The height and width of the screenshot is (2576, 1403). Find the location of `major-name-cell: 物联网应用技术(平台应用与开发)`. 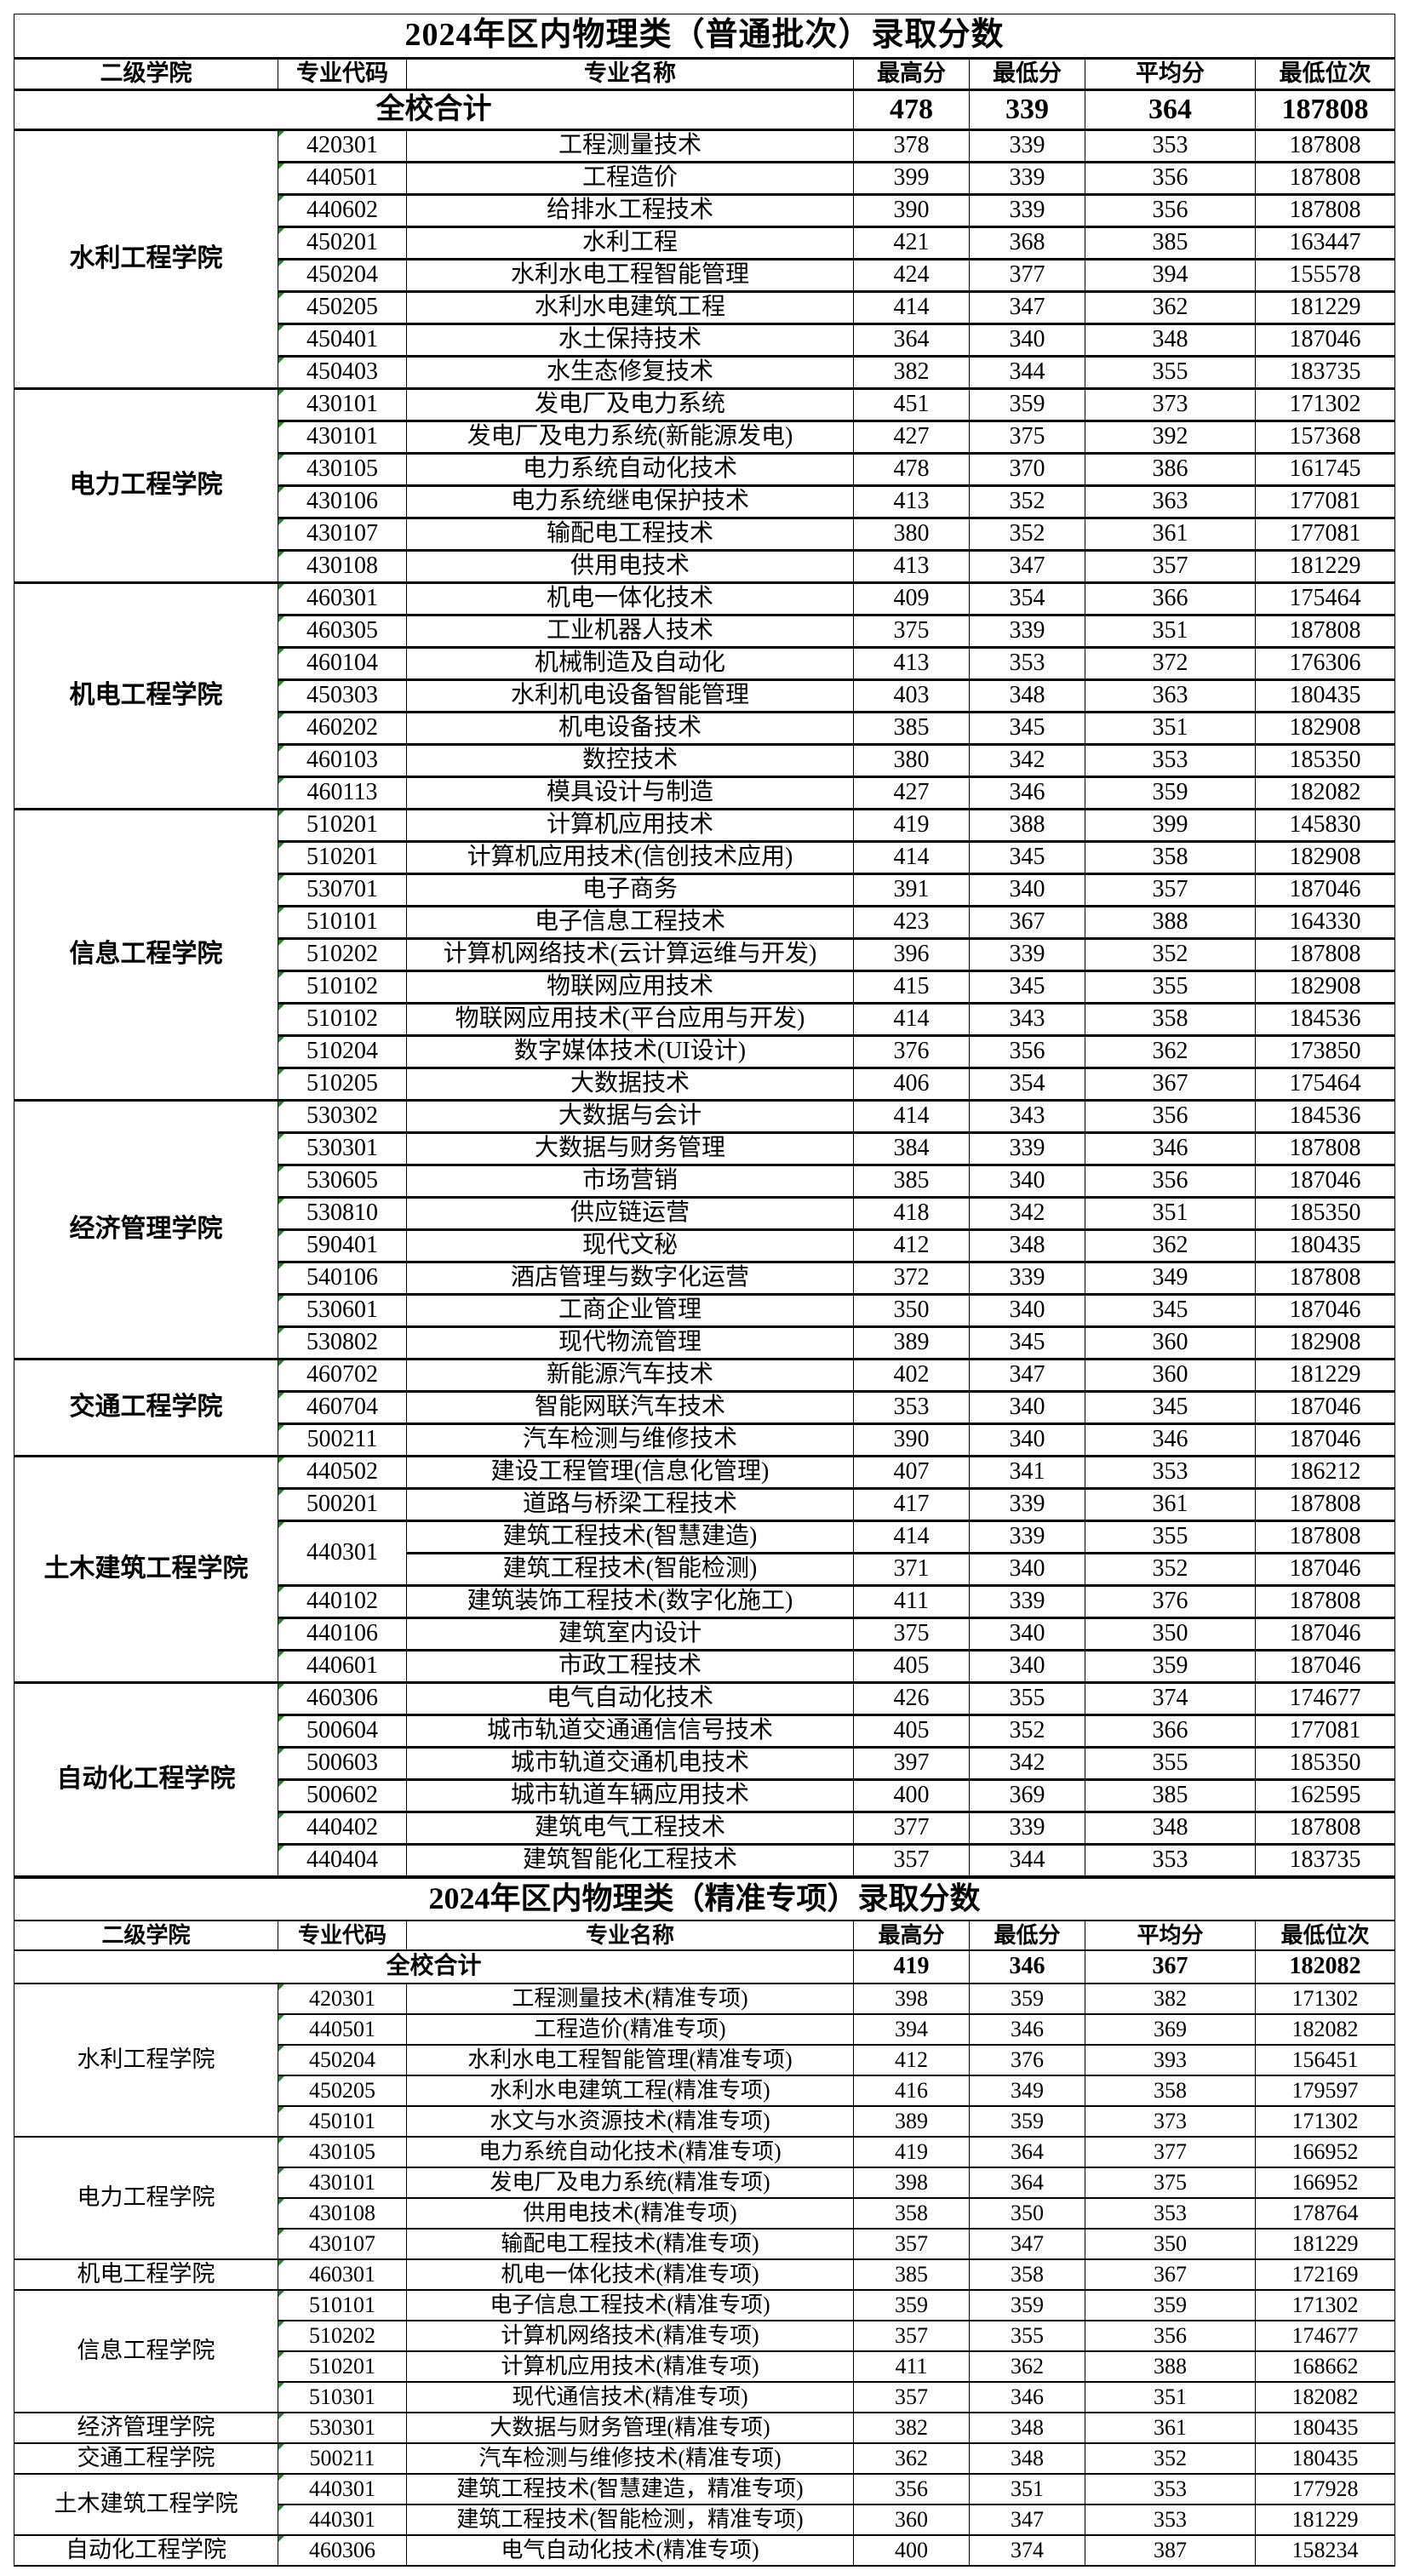

major-name-cell: 物联网应用技术(平台应用与开发) is located at coordinates (630, 1020).